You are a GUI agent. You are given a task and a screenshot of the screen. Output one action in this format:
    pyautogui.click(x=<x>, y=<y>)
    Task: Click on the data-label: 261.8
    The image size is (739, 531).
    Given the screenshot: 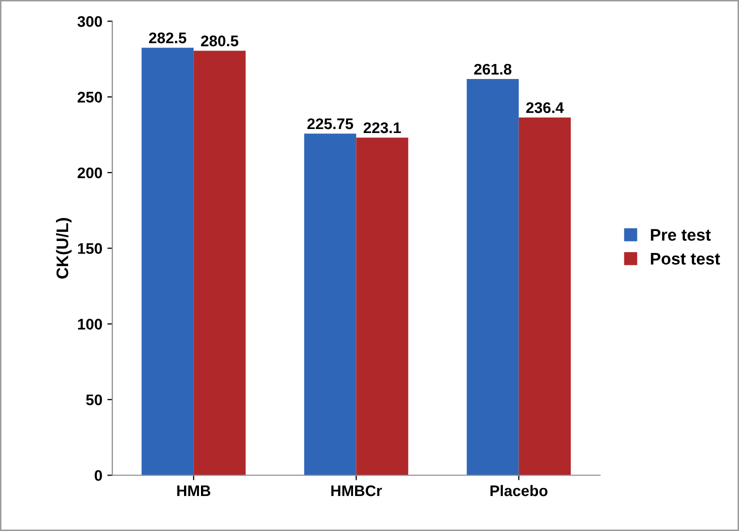 What is the action you would take?
    pyautogui.click(x=493, y=69)
    